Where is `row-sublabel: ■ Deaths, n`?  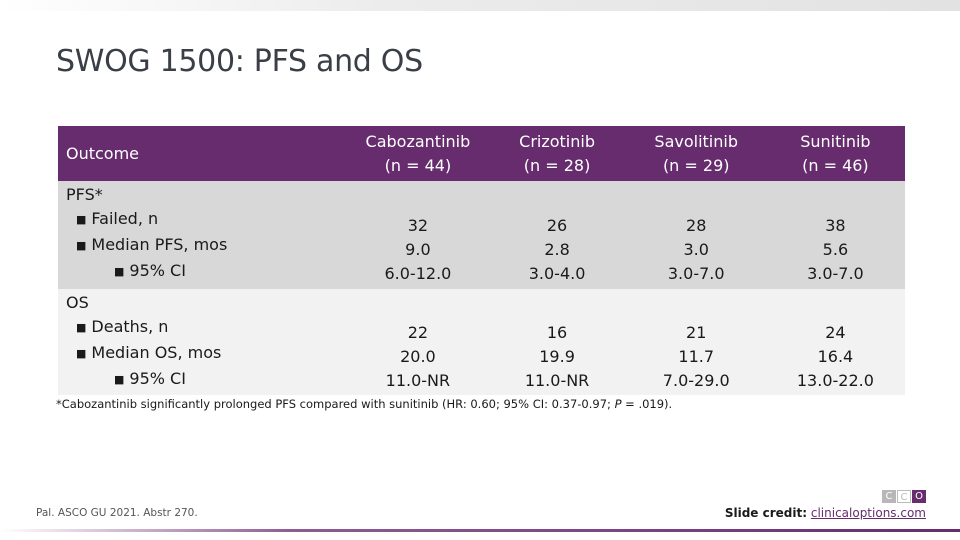 row-sublabel: ■ Deaths, n is located at coordinates (122, 326).